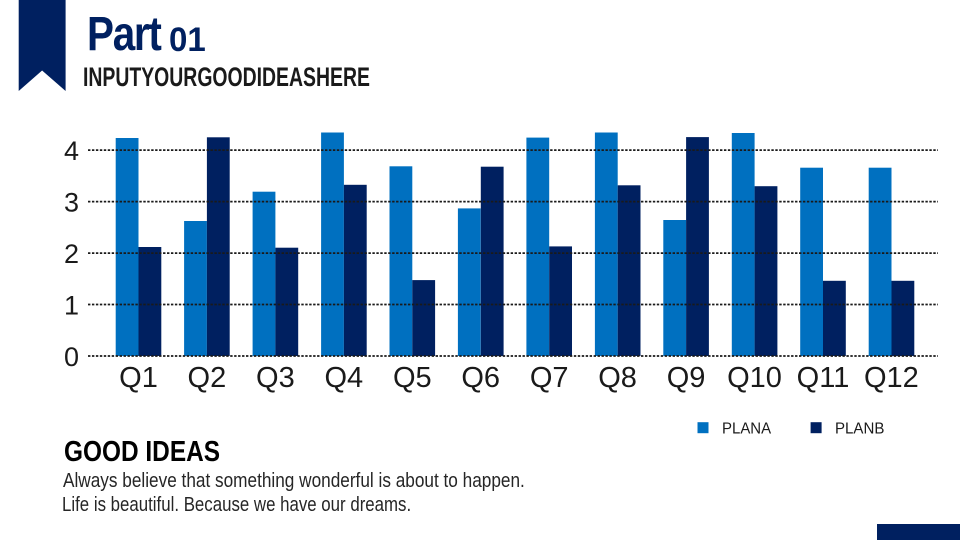 This screenshot has height=540, width=960. Describe the element at coordinates (891, 378) in the screenshot. I see `svg-text: Q12` at that location.